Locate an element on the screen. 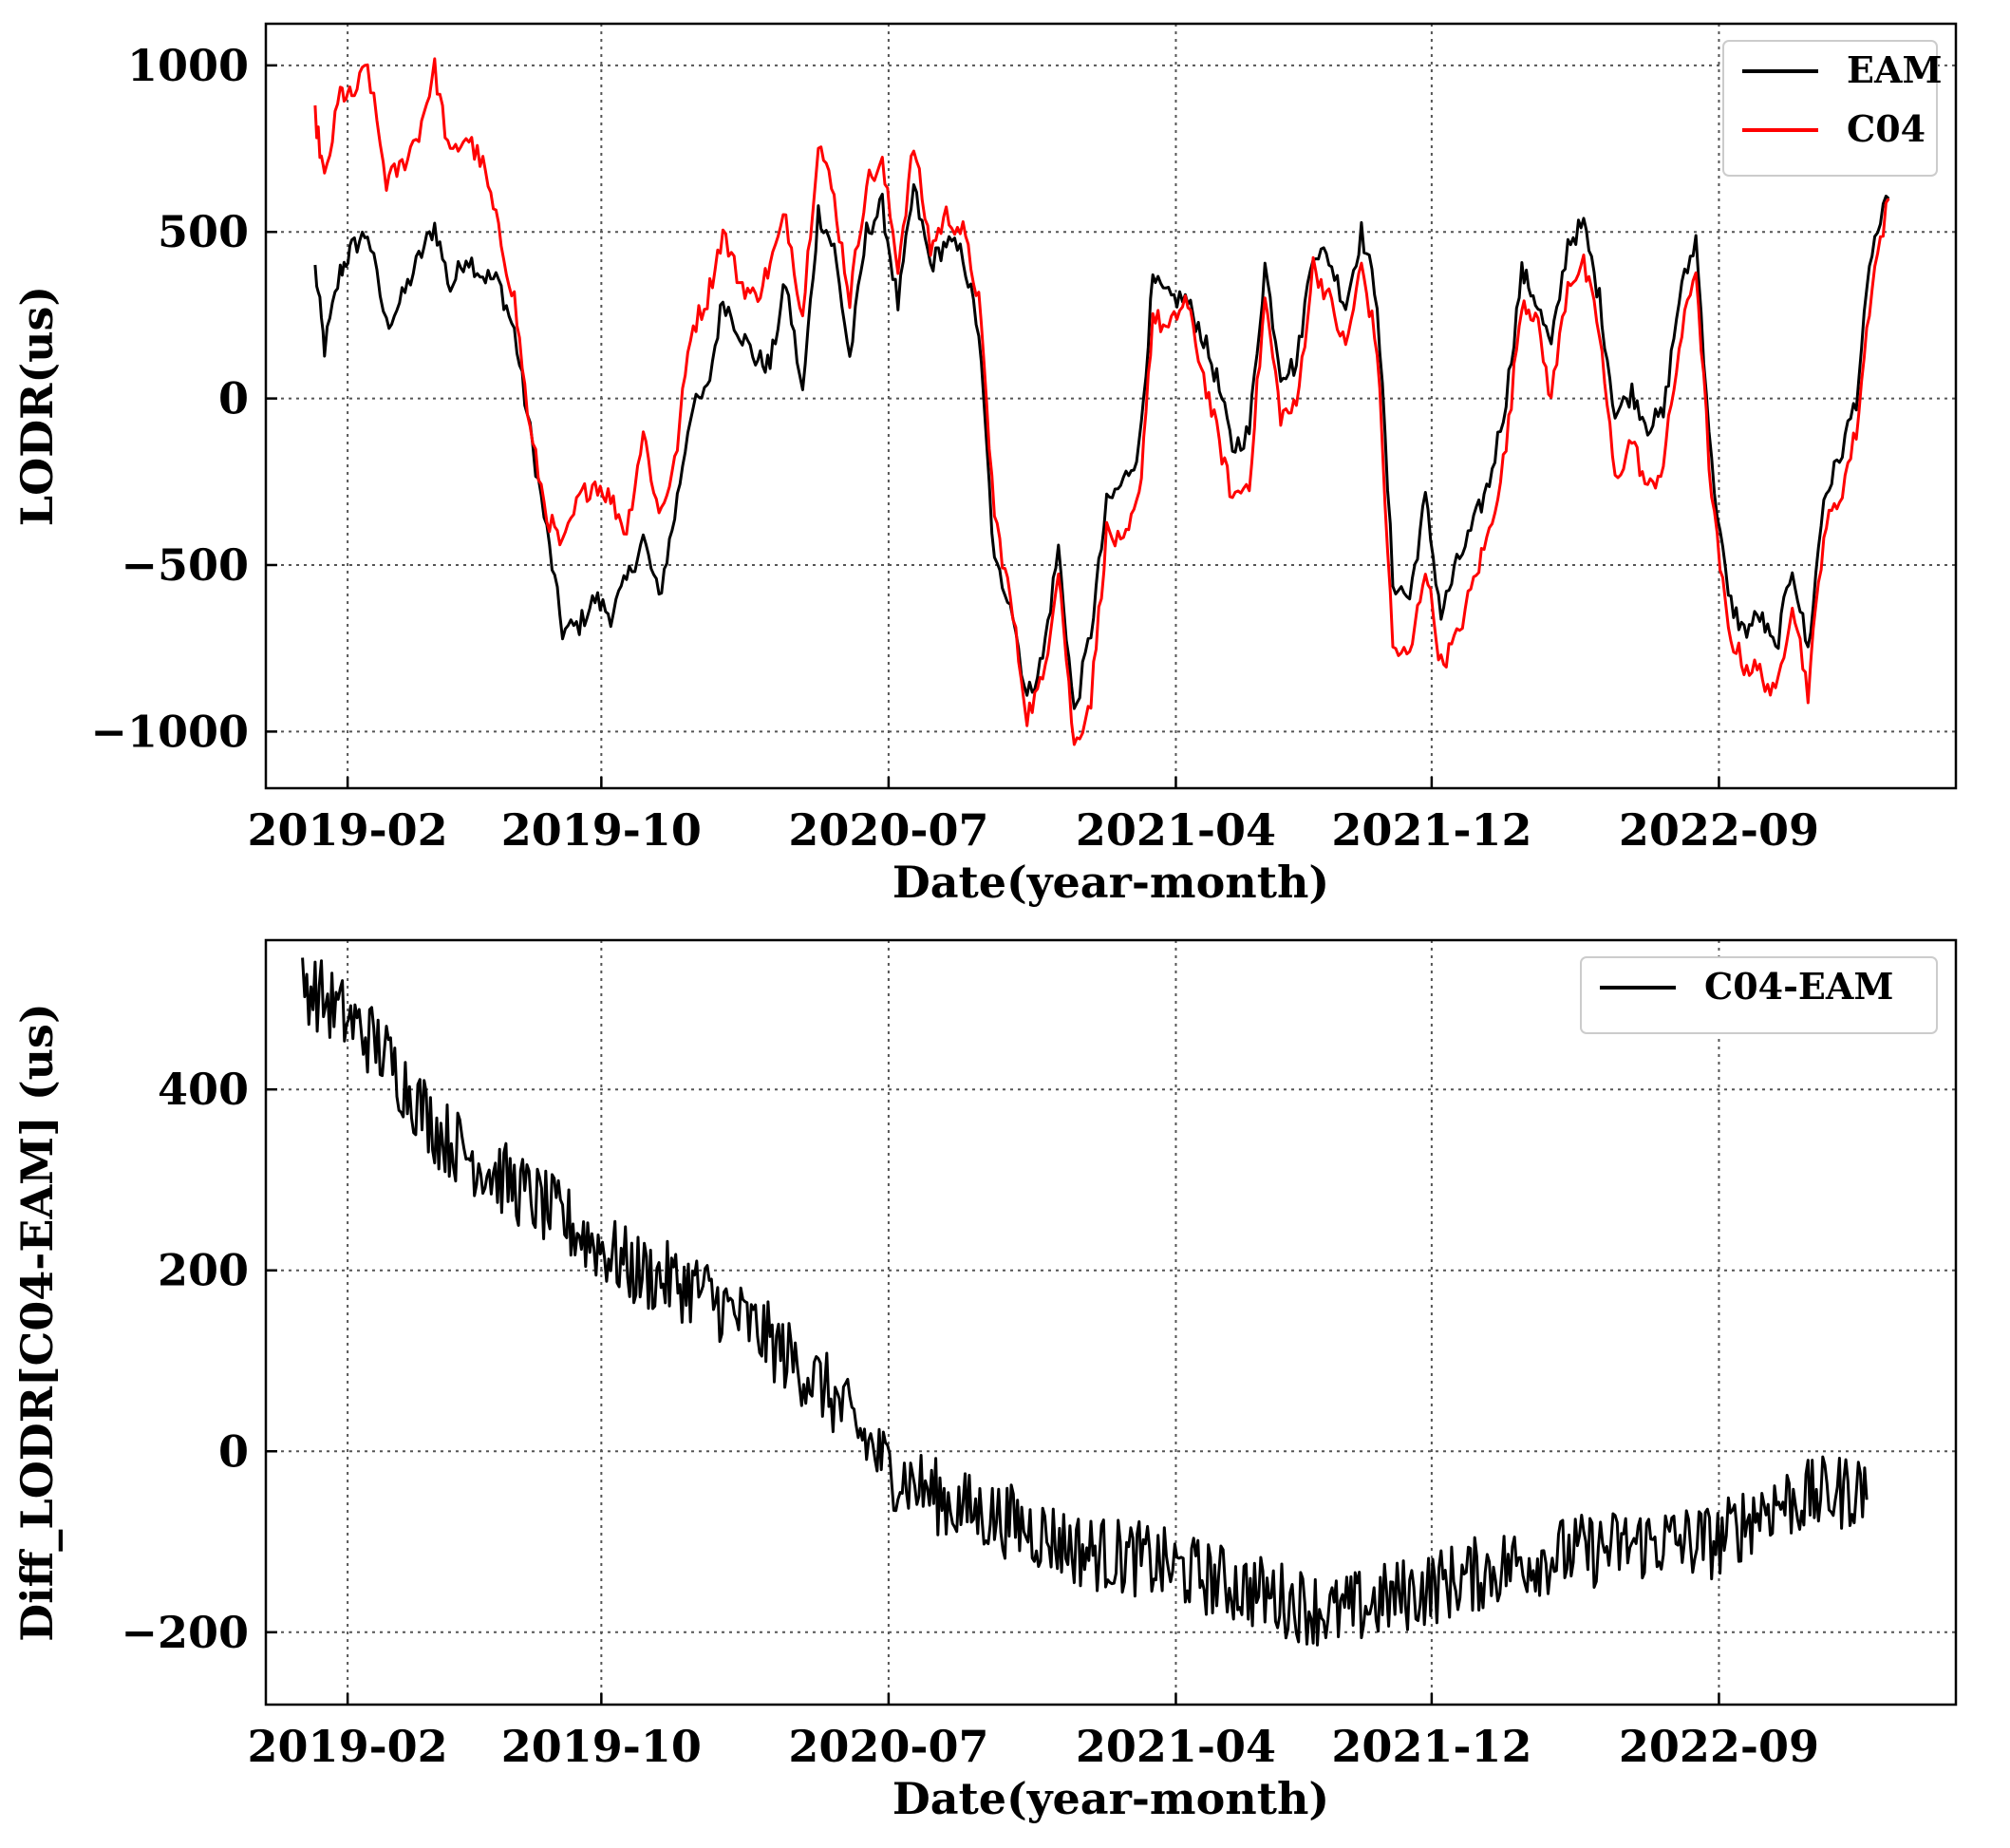  y-tick-label: 500 is located at coordinates (203, 231).